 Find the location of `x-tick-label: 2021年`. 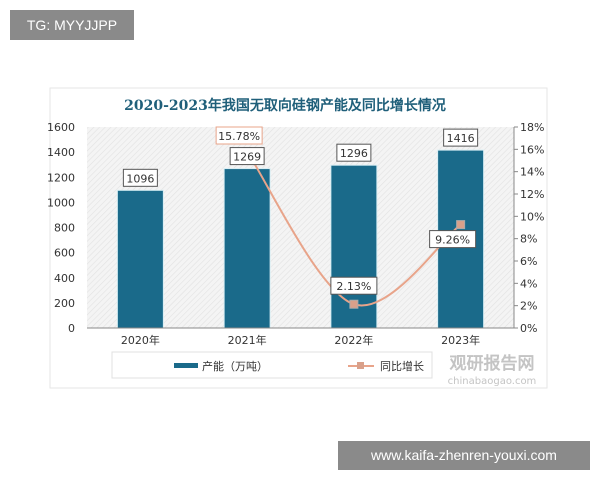

x-tick-label: 2021年 is located at coordinates (247, 340).